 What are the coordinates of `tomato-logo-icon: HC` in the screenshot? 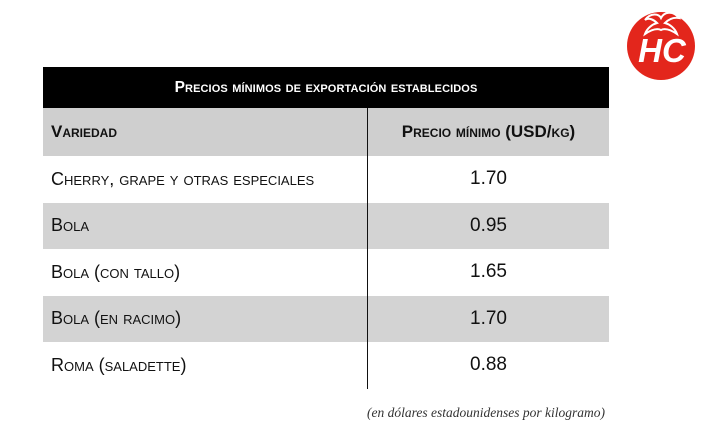 It's located at (661, 45).